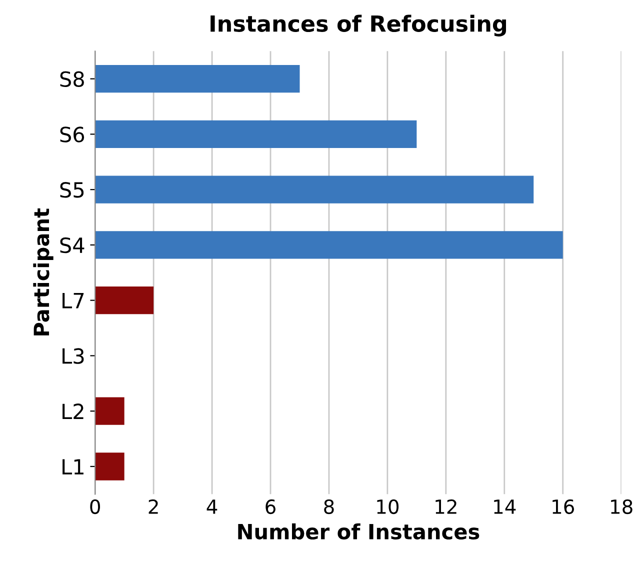 This screenshot has width=634, height=568. I want to click on y-tick-label: S5, so click(72, 190).